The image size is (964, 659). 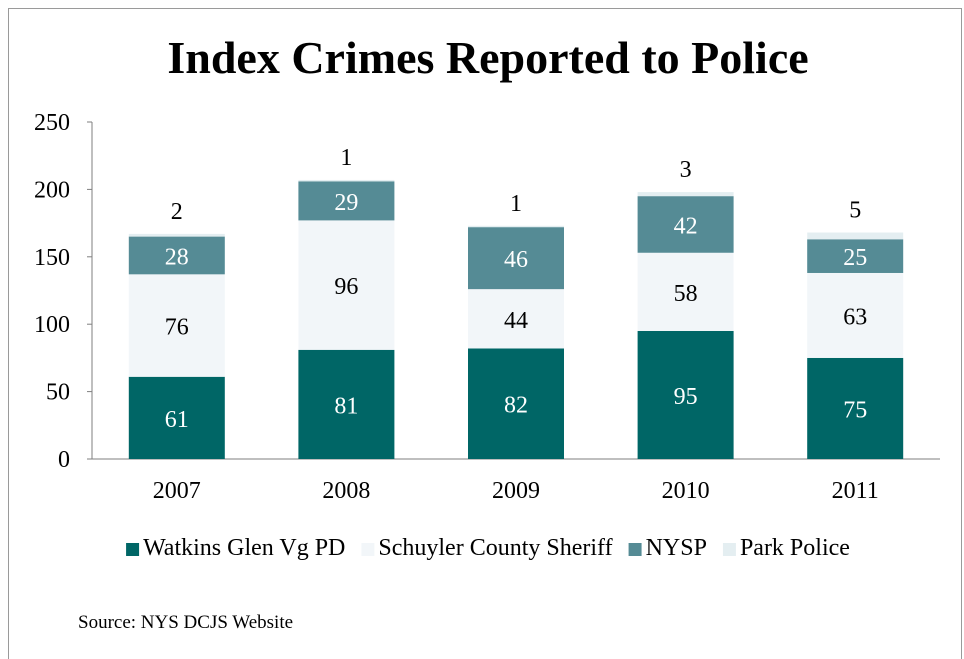 What do you see at coordinates (64, 460) in the screenshot?
I see `y-tick-label: 0` at bounding box center [64, 460].